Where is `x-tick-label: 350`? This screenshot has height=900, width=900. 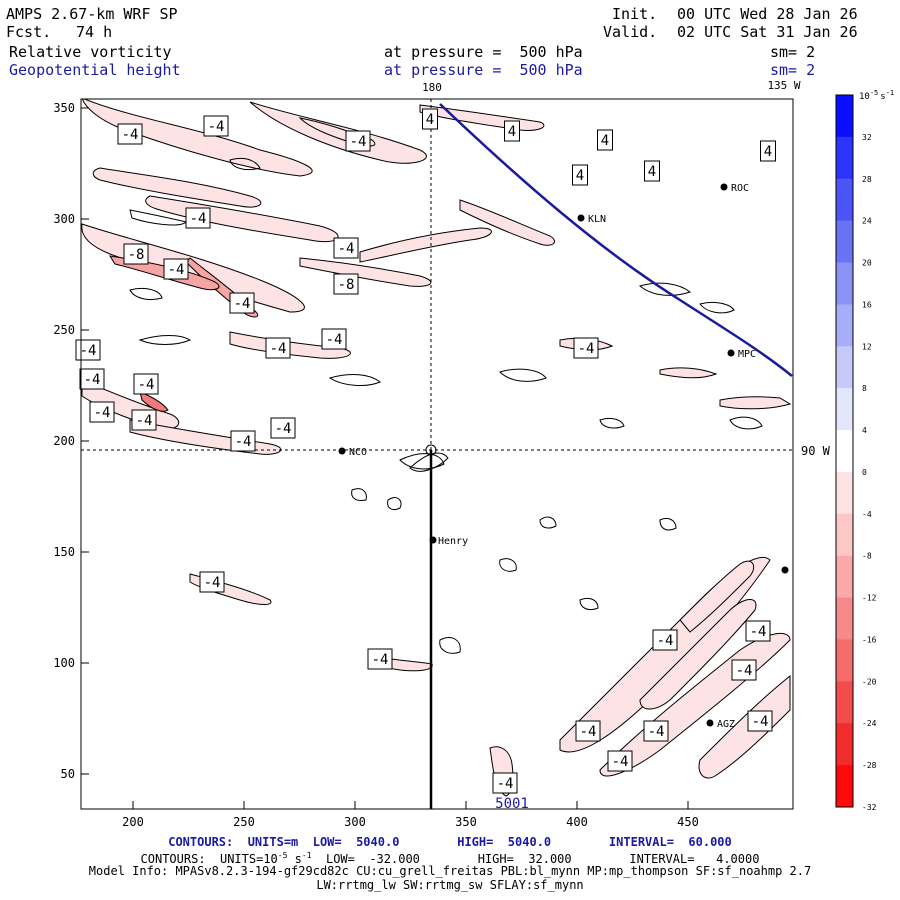
x-tick-label: 350 is located at coordinates (466, 822).